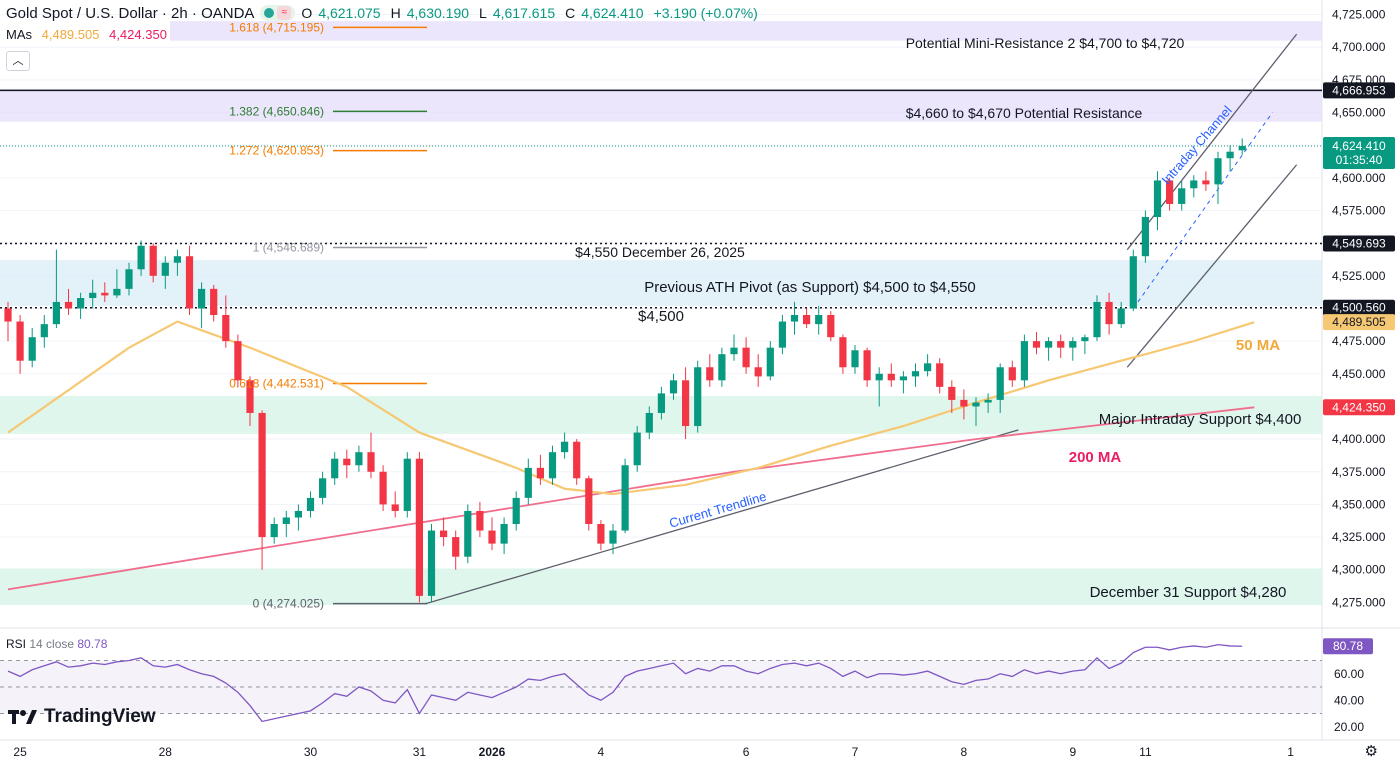 This screenshot has height=763, width=1400. Describe the element at coordinates (601, 752) in the screenshot. I see `time-tick-label: 4` at that location.